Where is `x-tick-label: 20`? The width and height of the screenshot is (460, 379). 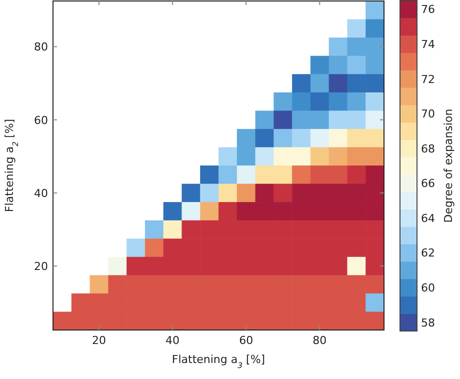 x-tick-label: 20 is located at coordinates (99, 340).